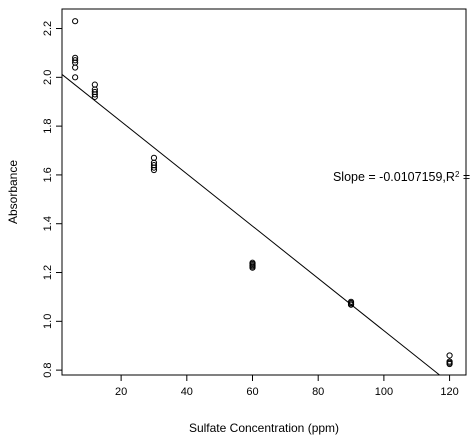 The height and width of the screenshot is (440, 474). I want to click on x-tick-label: 60, so click(252, 392).